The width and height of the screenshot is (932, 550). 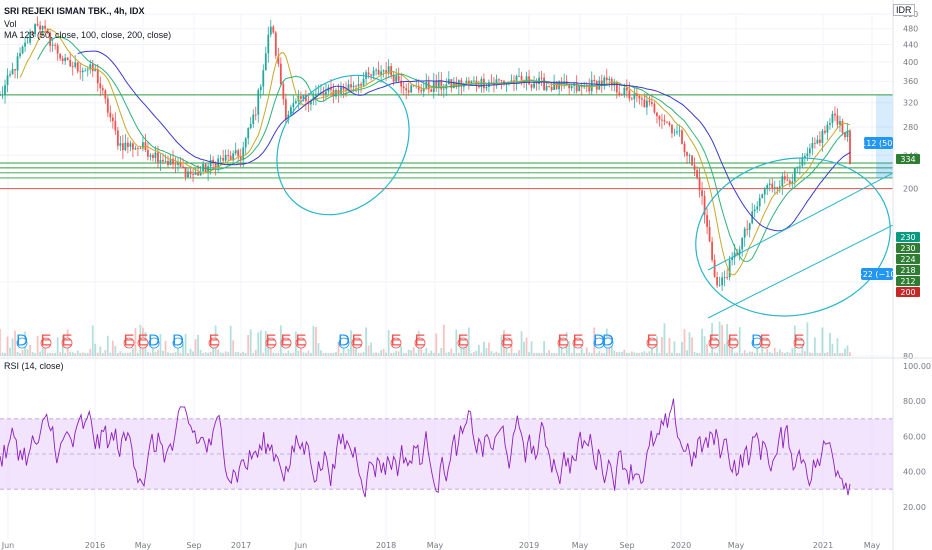 I want to click on price-tag: 334, so click(x=908, y=159).